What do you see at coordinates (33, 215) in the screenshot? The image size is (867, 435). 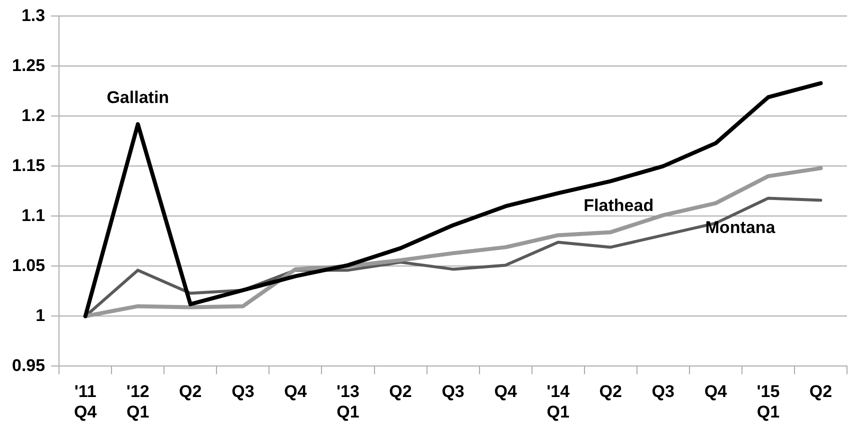 I see `y-tick-label: 1.1` at bounding box center [33, 215].